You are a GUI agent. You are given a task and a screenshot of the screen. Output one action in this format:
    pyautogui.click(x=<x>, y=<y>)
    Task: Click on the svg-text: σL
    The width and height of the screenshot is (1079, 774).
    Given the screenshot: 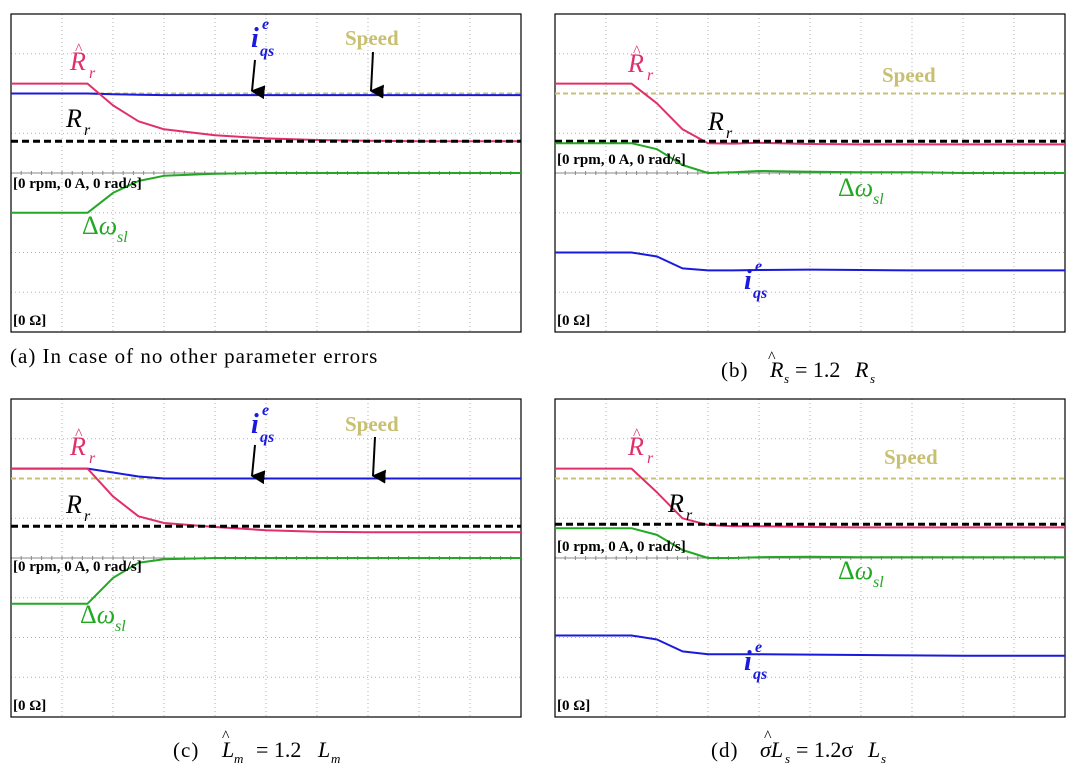 What is the action you would take?
    pyautogui.click(x=771, y=749)
    